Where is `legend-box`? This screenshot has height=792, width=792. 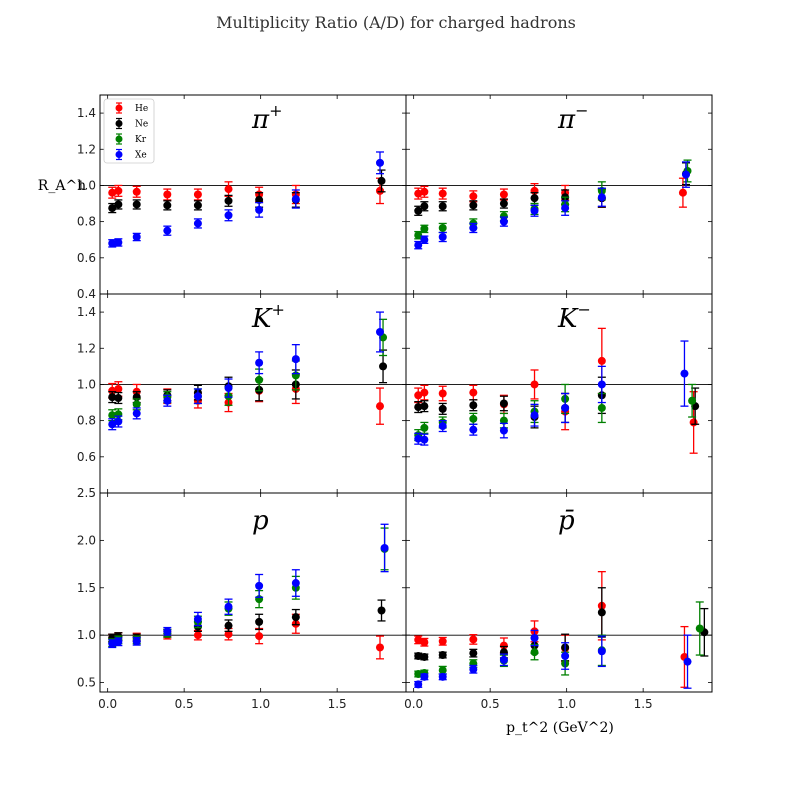
legend-box is located at coordinates (129, 131).